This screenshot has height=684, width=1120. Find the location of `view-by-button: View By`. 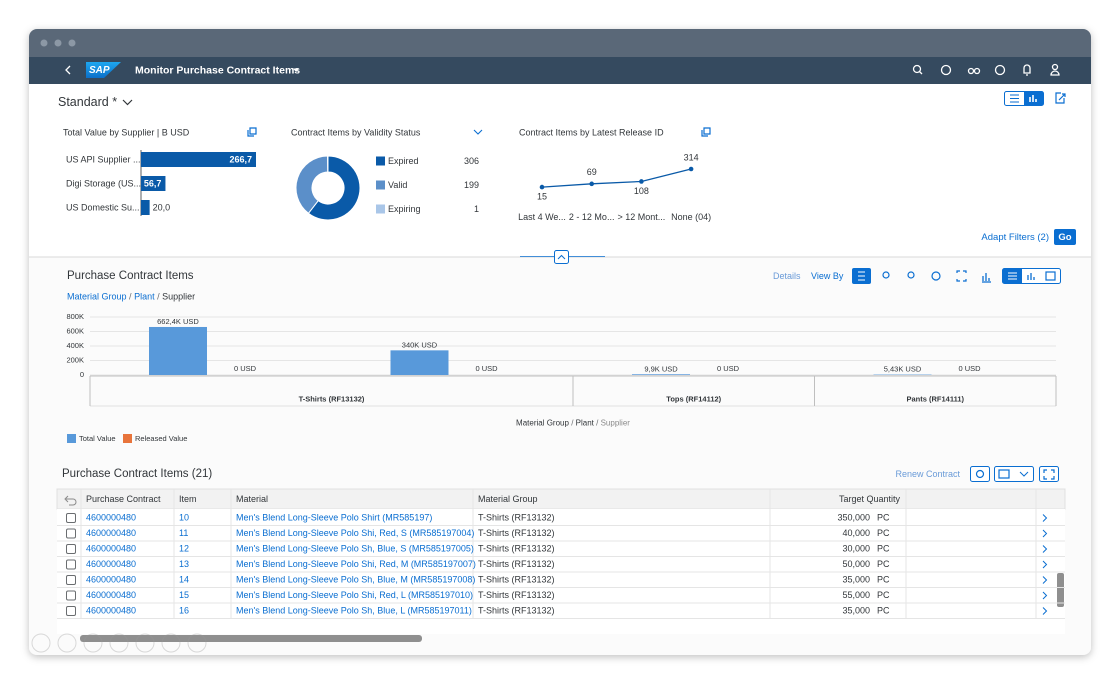

view-by-button: View By is located at coordinates (827, 276).